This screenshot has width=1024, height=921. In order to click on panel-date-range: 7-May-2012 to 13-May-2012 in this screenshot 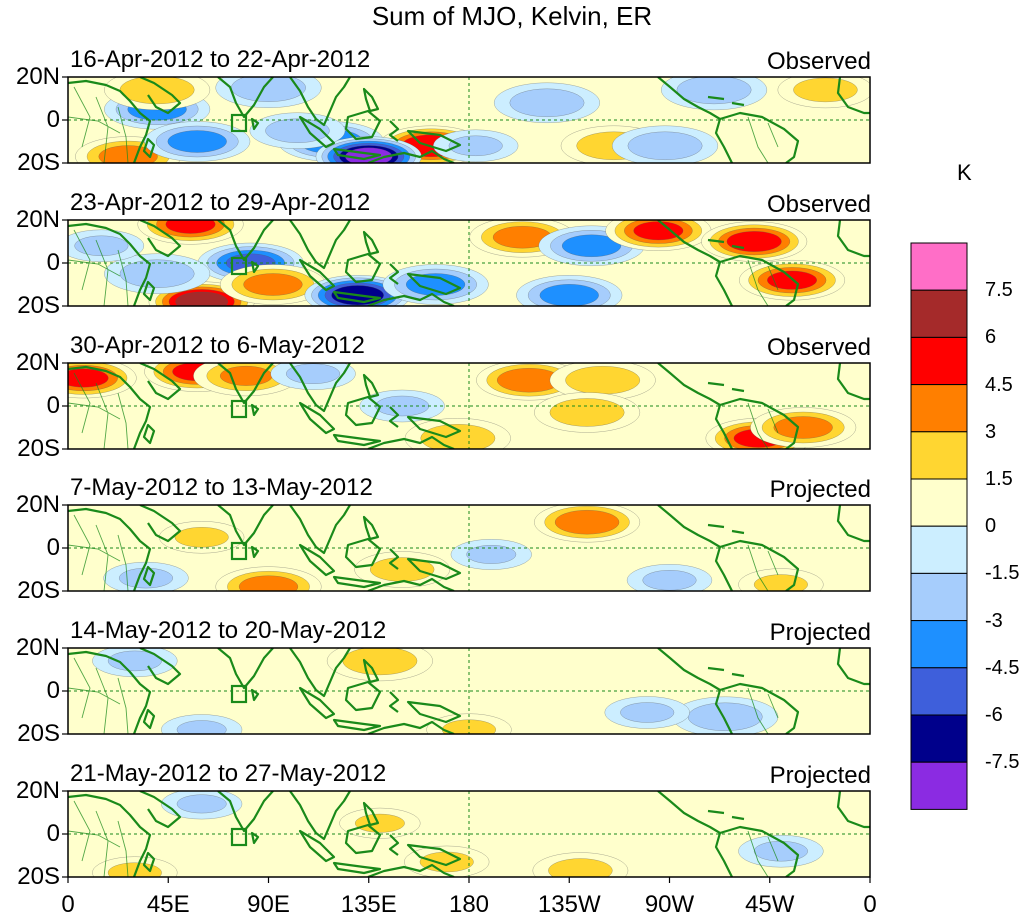, I will do `click(221, 487)`.